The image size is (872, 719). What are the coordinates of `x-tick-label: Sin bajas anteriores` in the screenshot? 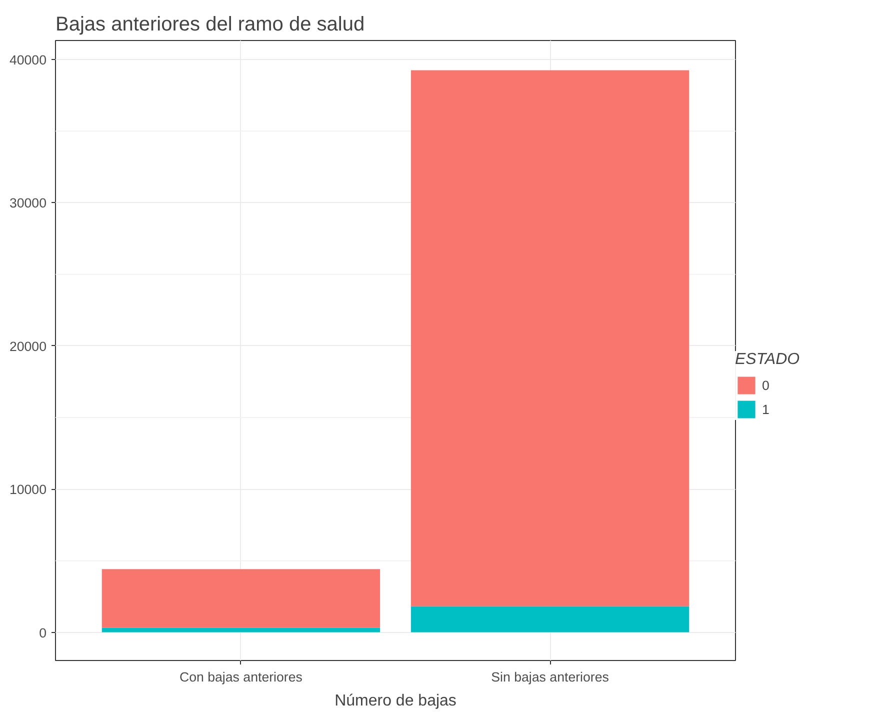 It's located at (550, 677).